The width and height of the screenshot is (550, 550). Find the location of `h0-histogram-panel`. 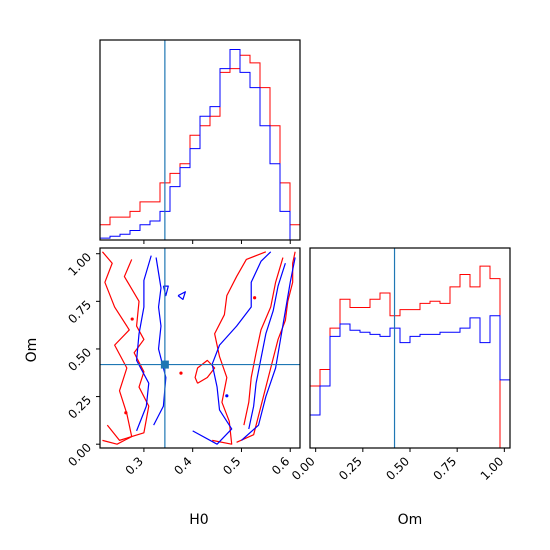

h0-histogram-panel is located at coordinates (200, 141).